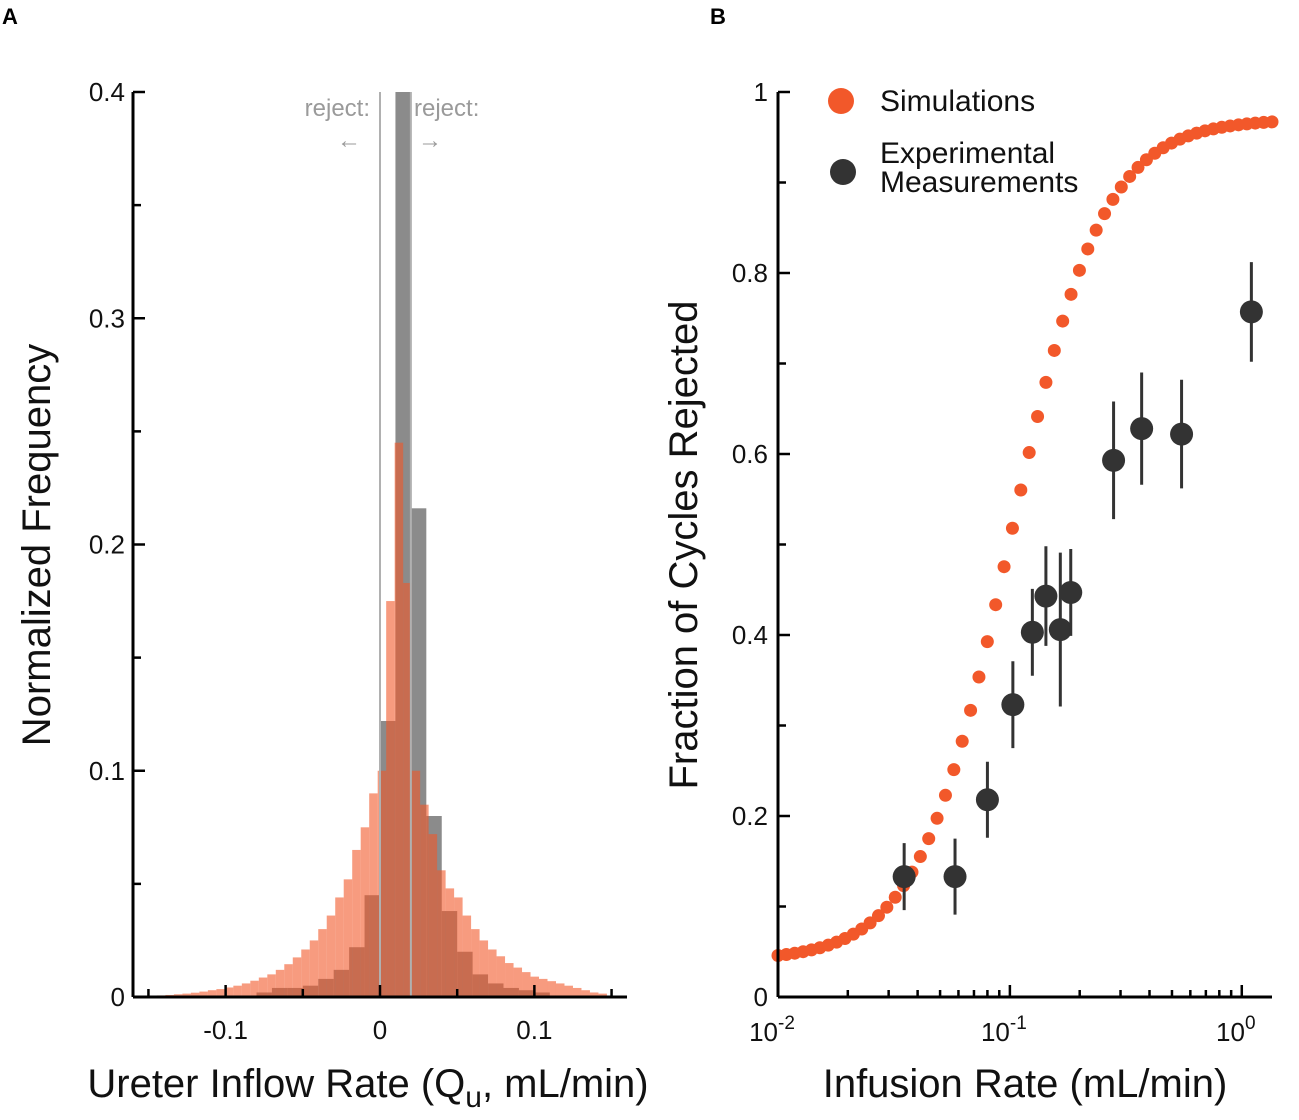 The image size is (1299, 1120). I want to click on legend-label-experimental: Experimental, so click(967, 153).